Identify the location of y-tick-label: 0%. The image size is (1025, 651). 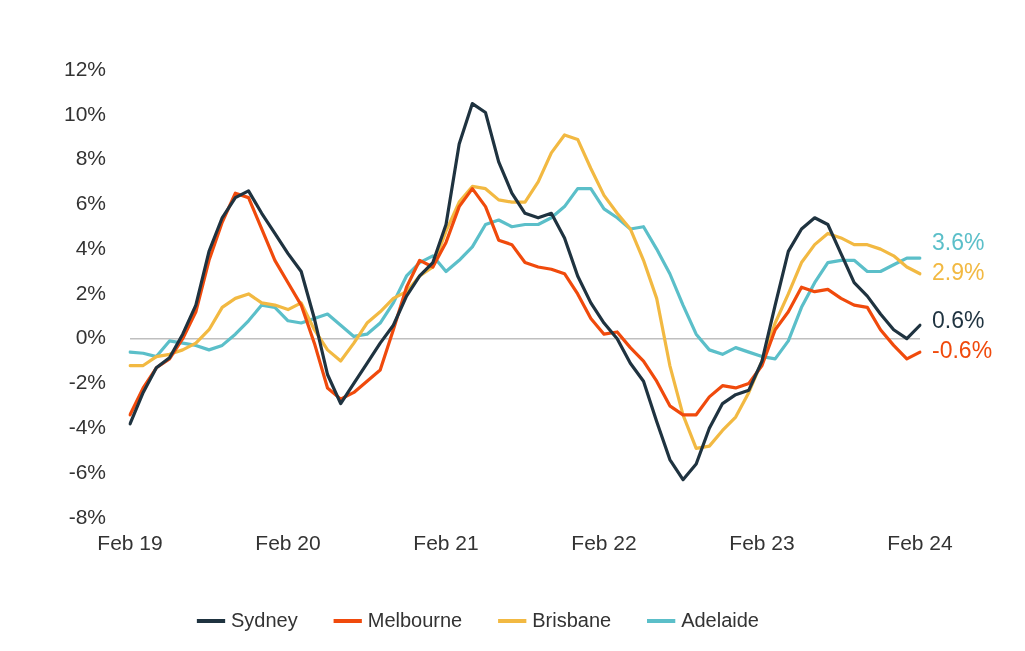
(91, 337).